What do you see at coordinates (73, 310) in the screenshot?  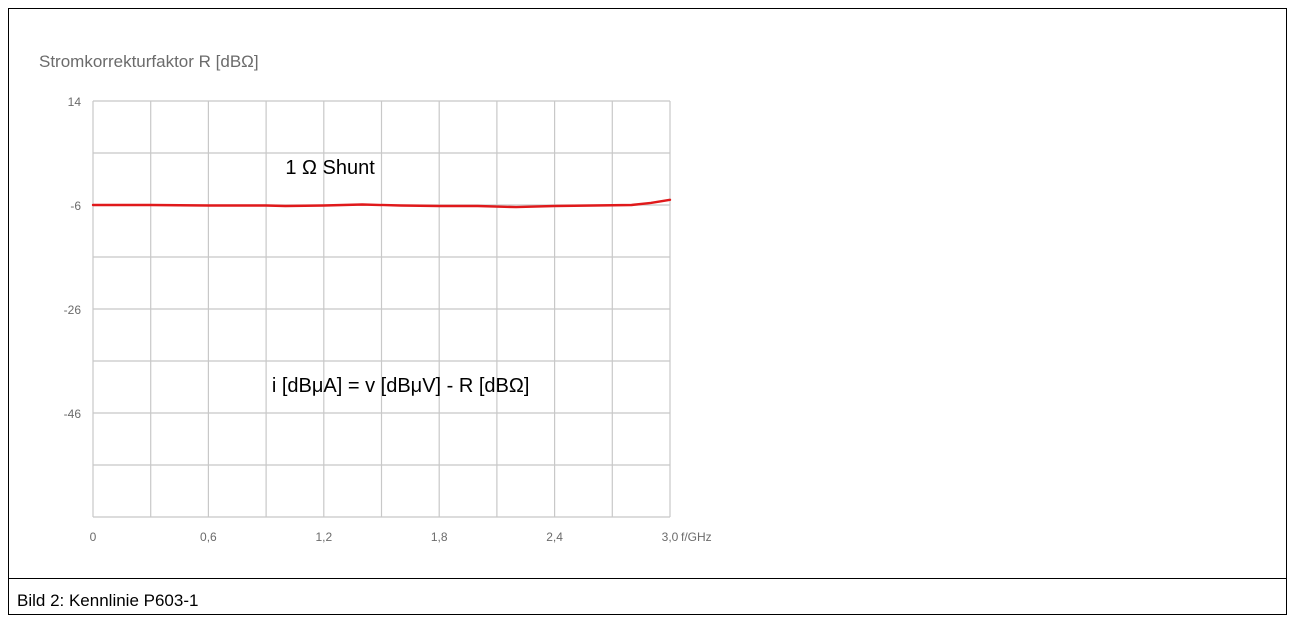 I see `y-tick-label: -26` at bounding box center [73, 310].